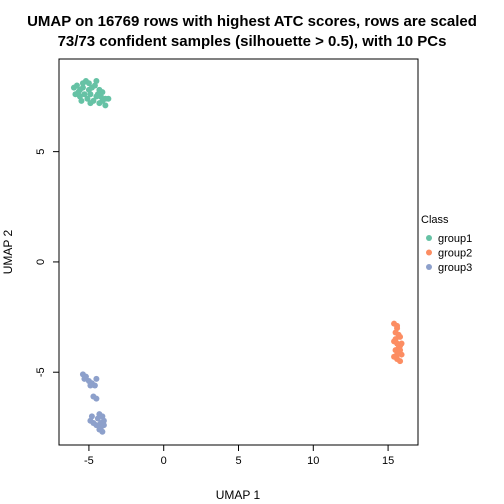 The width and height of the screenshot is (504, 504). Describe the element at coordinates (164, 461) in the screenshot. I see `x-tick-label: 0` at that location.